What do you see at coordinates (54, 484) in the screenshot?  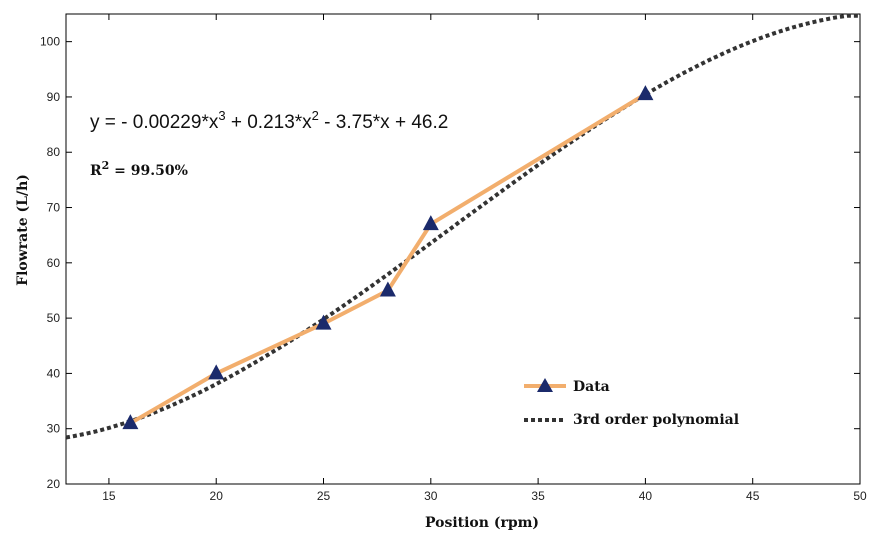 I see `y-tick-label-20: 20` at bounding box center [54, 484].